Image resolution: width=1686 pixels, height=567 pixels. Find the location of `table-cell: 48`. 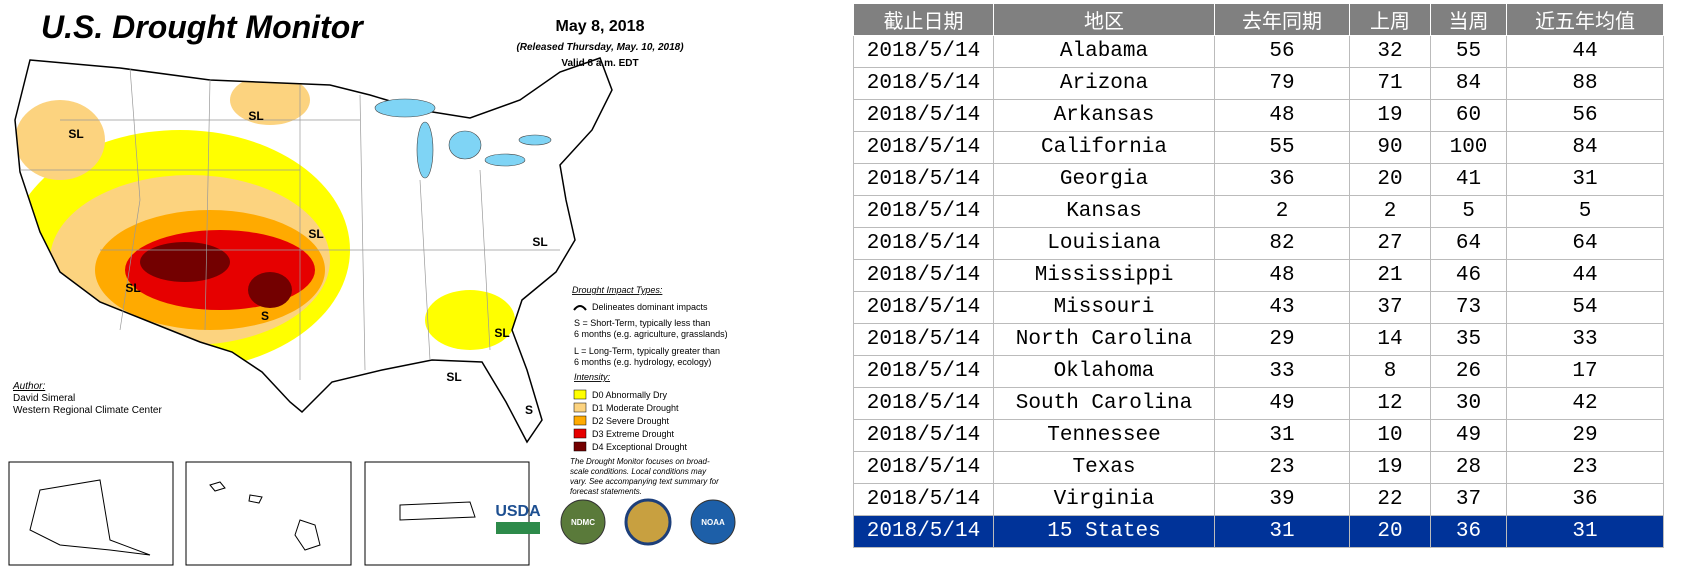

table-cell: 48 is located at coordinates (1282, 115).